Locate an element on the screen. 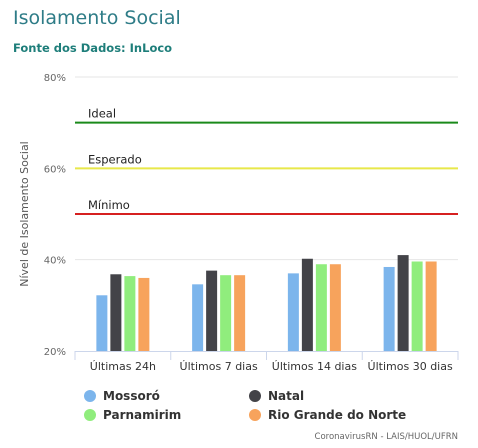  y-tick-label: 20% is located at coordinates (55, 352).